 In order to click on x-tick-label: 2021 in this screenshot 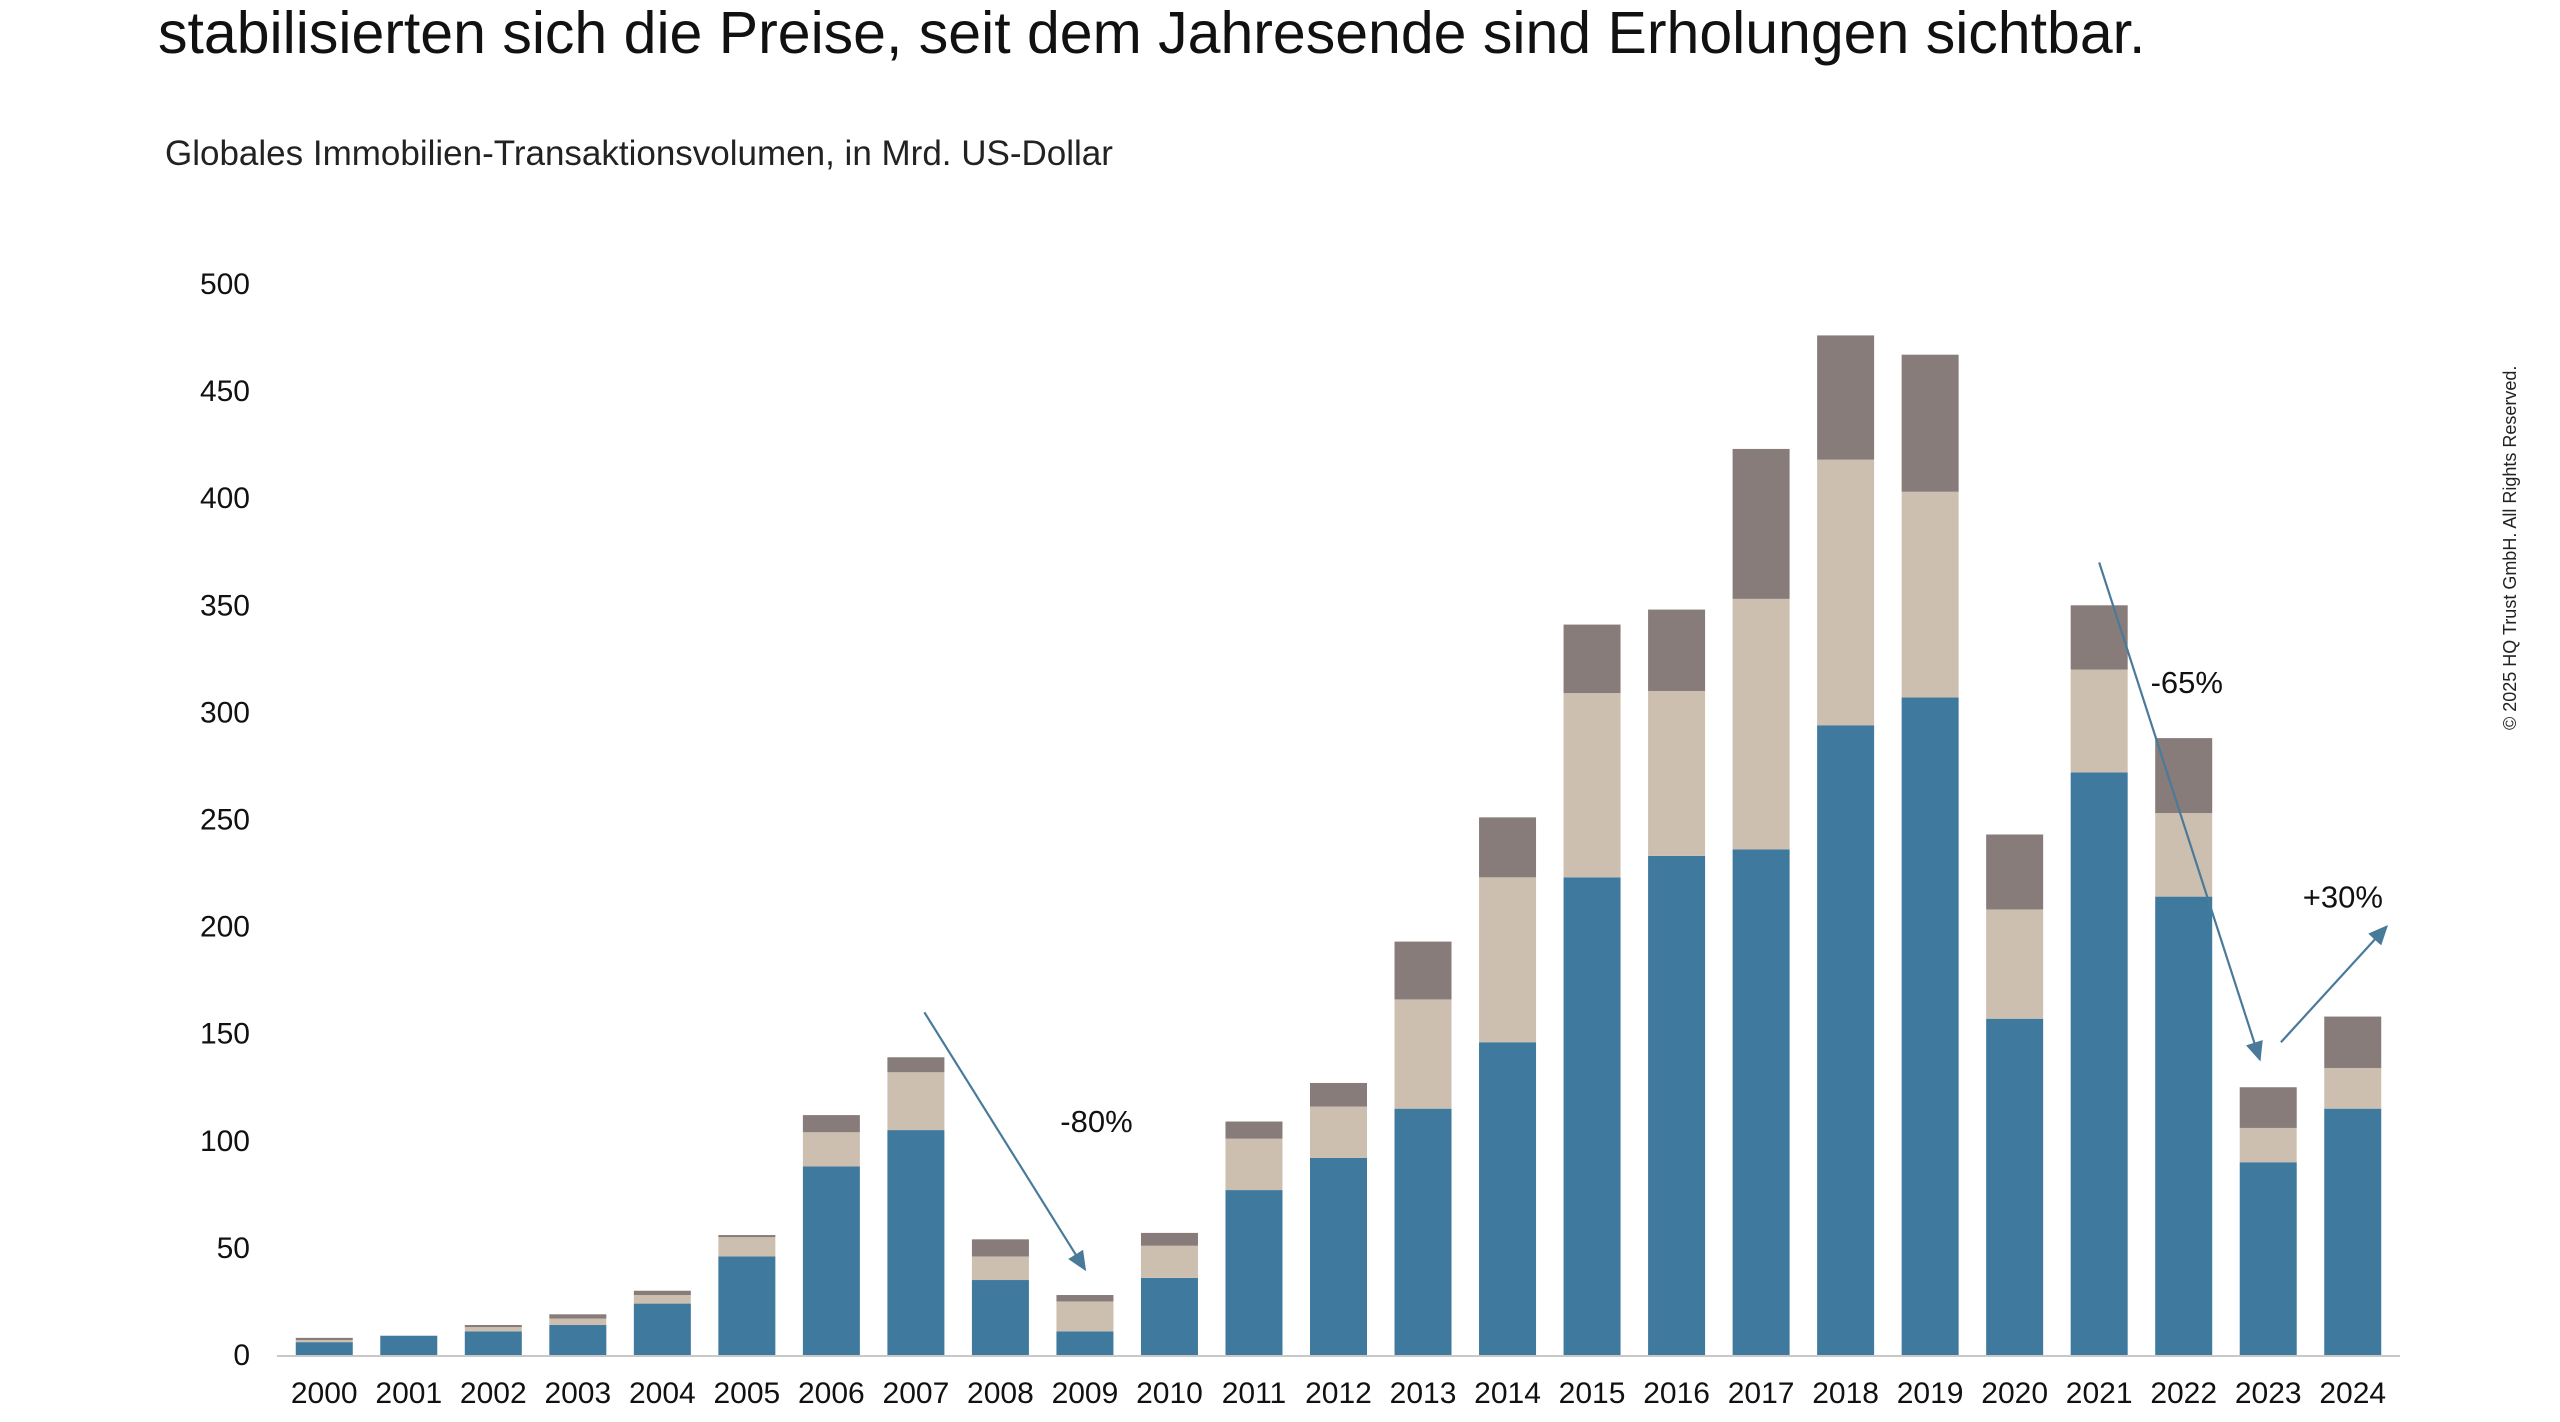, I will do `click(2099, 1393)`.